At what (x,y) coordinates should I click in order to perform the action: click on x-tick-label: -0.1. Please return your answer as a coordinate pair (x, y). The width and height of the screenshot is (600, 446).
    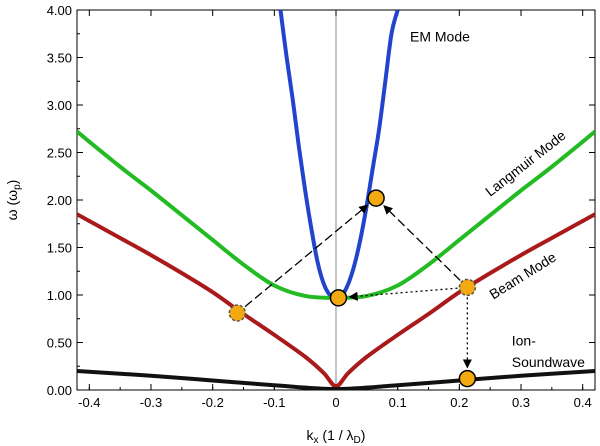
    Looking at the image, I should click on (274, 402).